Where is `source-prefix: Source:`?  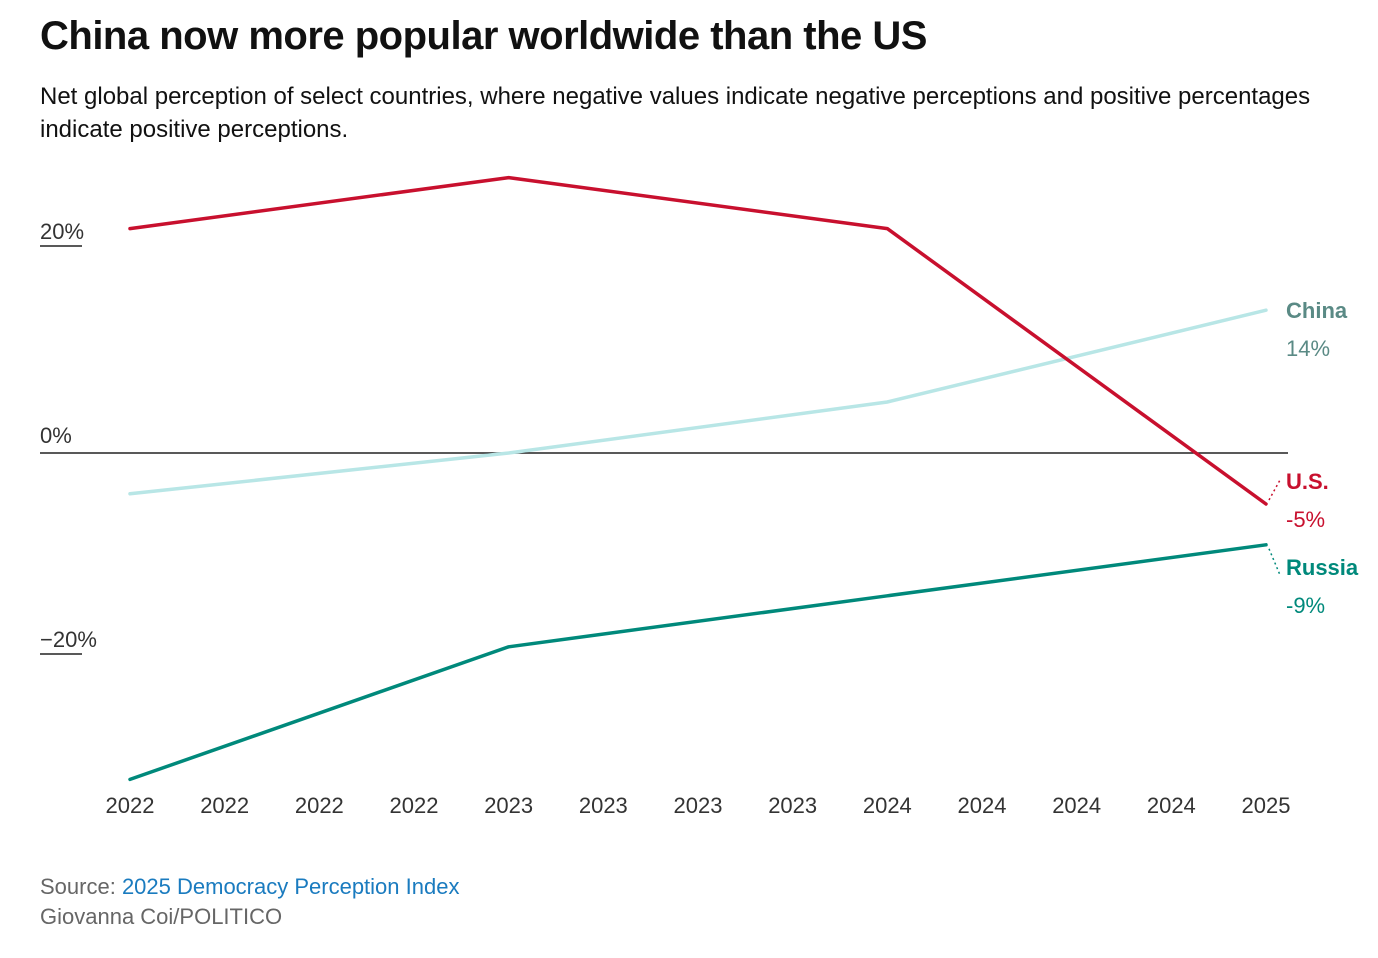 source-prefix: Source: is located at coordinates (81, 886).